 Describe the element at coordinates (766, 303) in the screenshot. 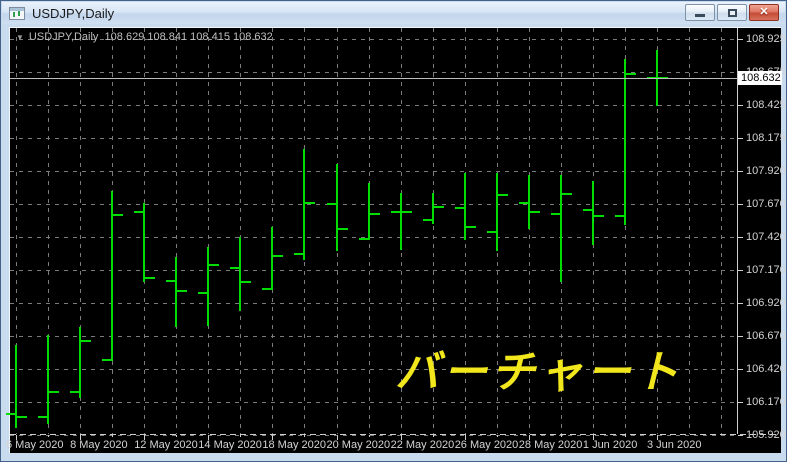

I see `price-tick-label: 106.920` at that location.